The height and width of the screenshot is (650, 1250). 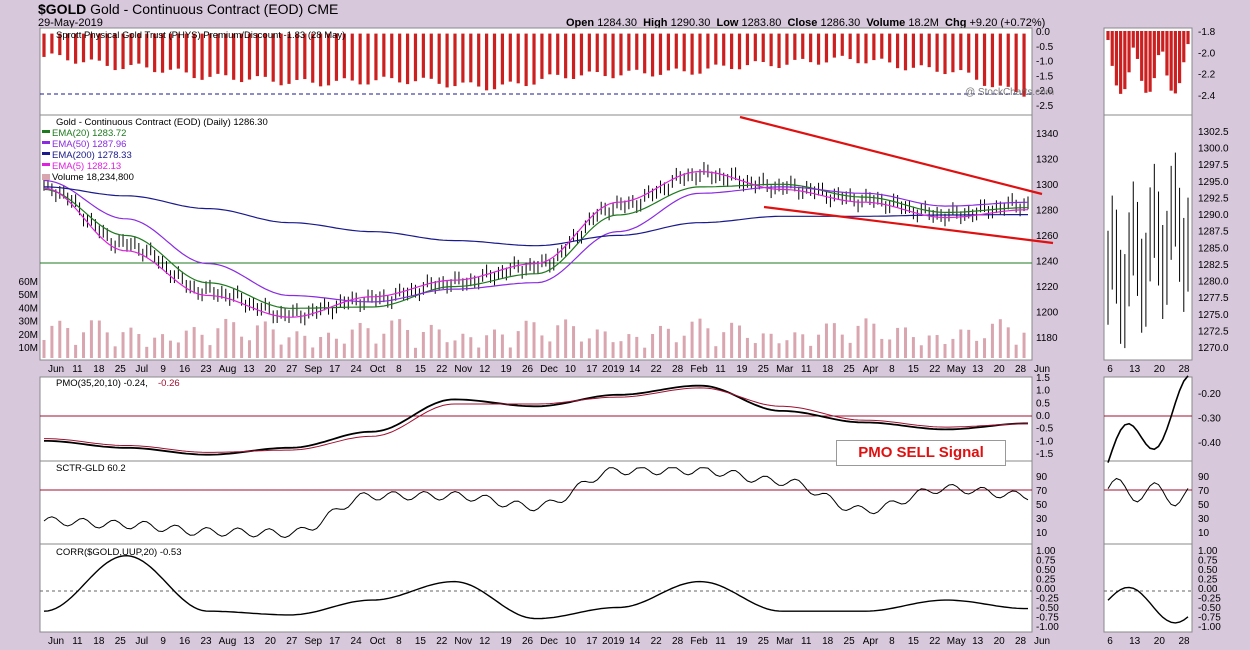 I want to click on side-phys-axis-tick: -2.0, so click(x=1207, y=53).